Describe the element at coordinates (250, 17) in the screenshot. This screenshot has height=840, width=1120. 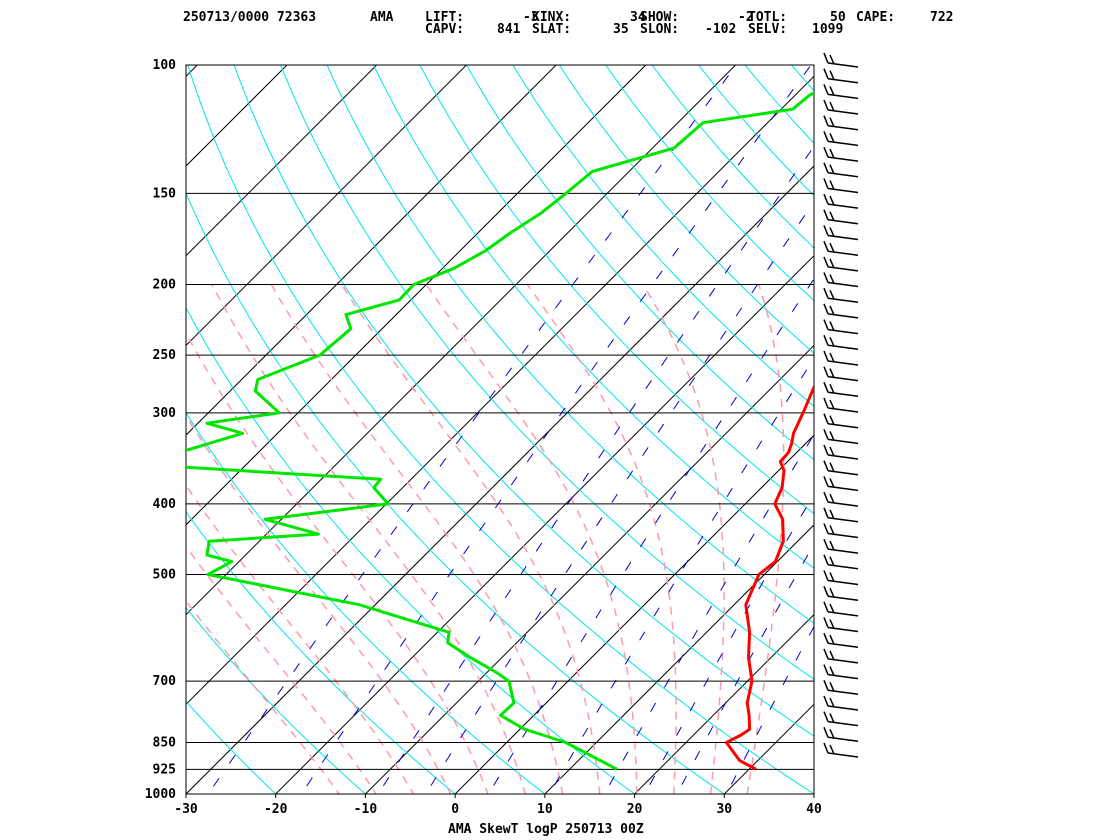
I see `header-label: 250713/0000 72363` at that location.